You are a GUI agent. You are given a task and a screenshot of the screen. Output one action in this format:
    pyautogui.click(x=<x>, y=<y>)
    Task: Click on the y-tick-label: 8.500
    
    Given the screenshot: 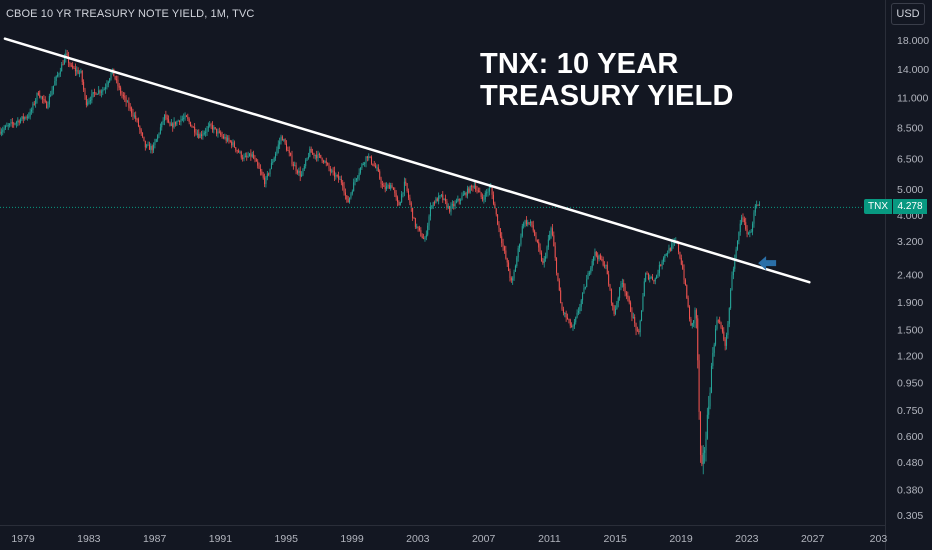 What is the action you would take?
    pyautogui.click(x=910, y=128)
    